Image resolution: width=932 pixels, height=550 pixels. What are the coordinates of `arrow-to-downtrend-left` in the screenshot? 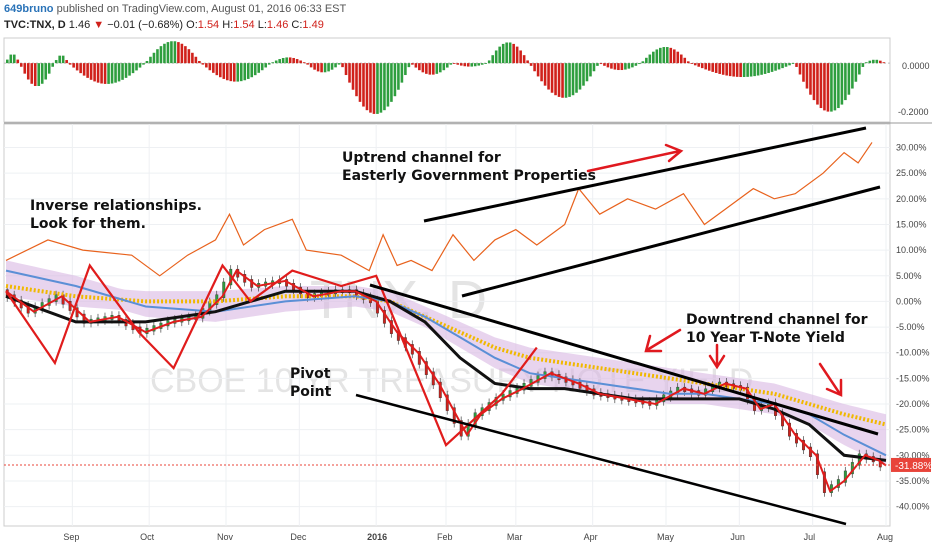 It's located at (663, 340).